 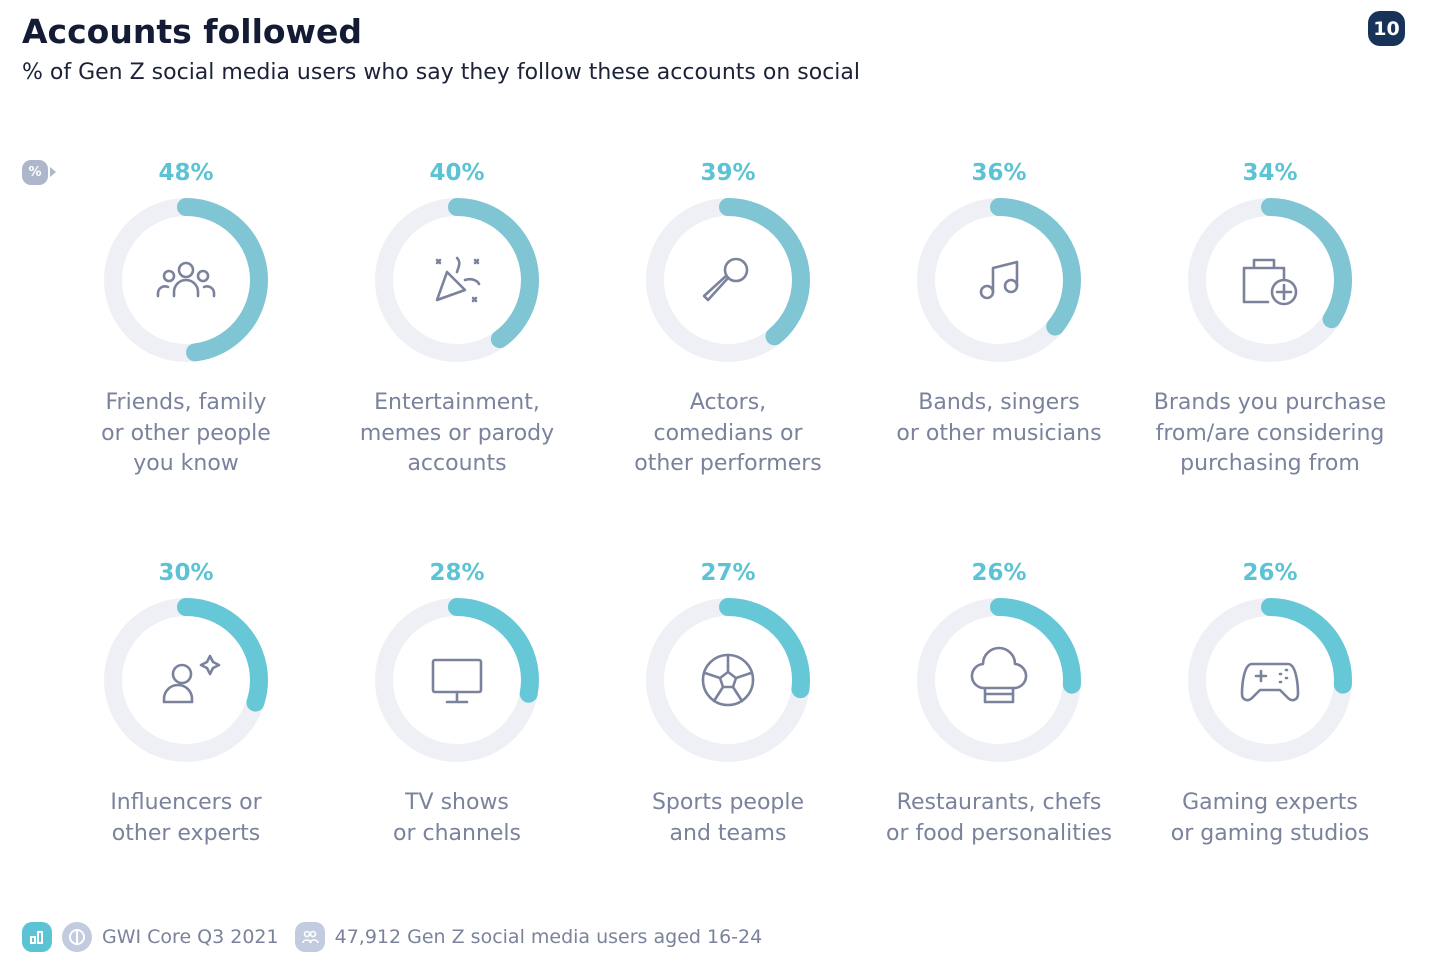 What do you see at coordinates (456, 818) in the screenshot?
I see `category-label: TV shows or channels` at bounding box center [456, 818].